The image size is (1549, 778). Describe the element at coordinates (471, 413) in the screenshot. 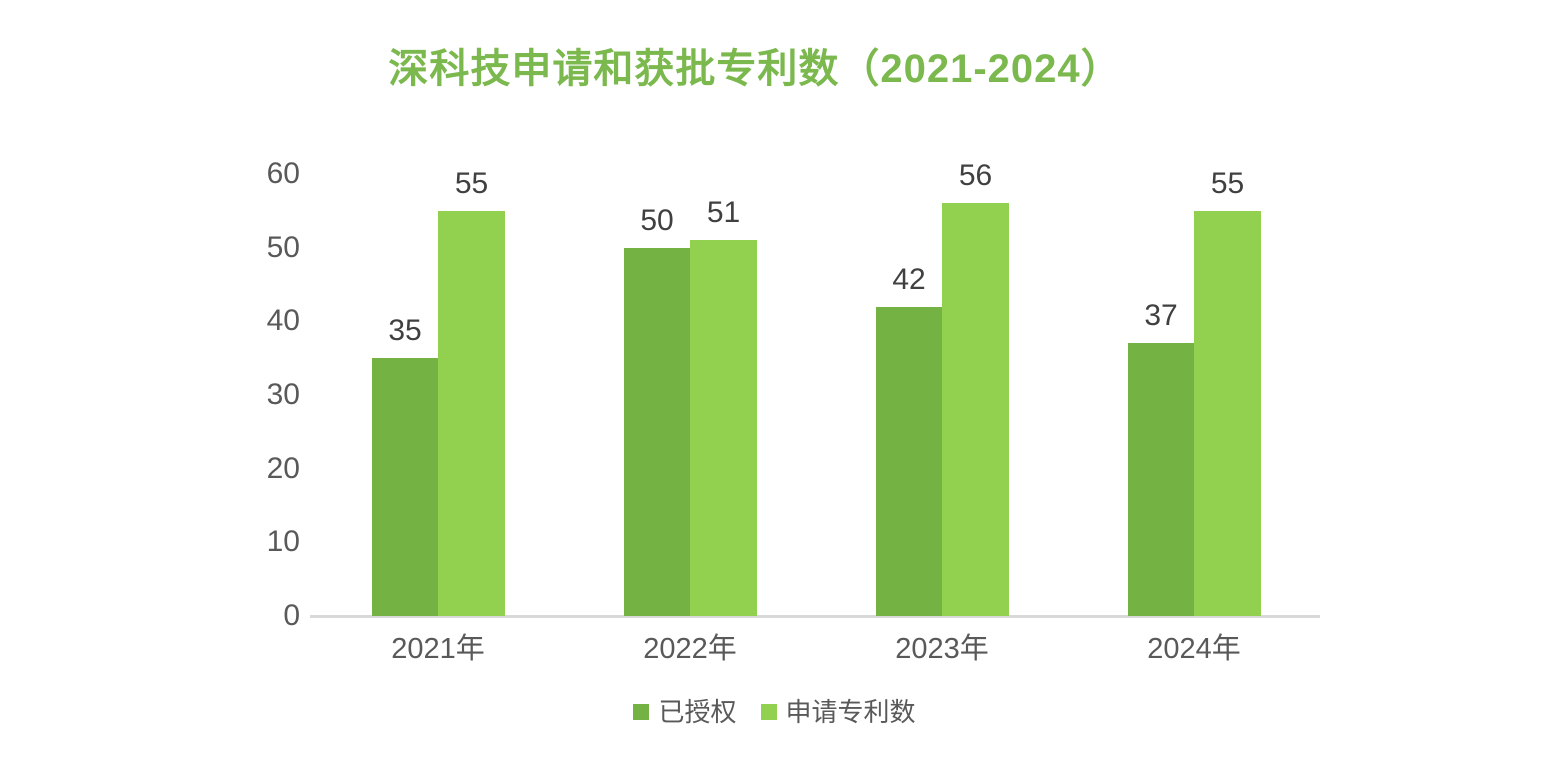

I see `bar-applications-2021` at that location.